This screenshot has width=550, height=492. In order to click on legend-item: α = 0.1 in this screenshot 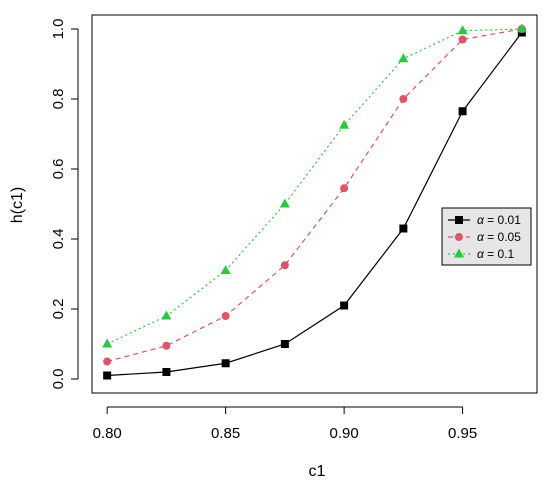, I will do `click(481, 254)`.